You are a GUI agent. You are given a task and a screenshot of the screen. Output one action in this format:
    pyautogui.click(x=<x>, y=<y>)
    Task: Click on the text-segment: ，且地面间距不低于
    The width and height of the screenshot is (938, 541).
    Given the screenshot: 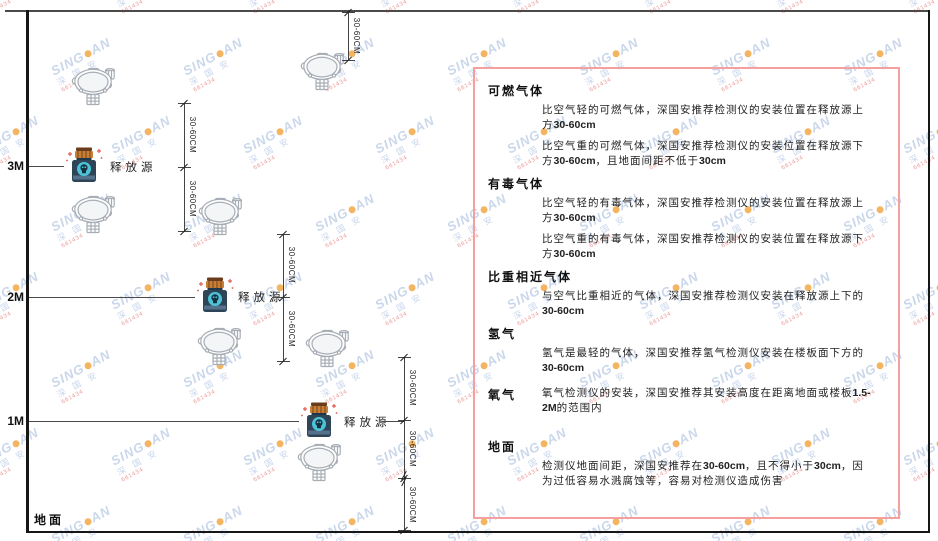 What is the action you would take?
    pyautogui.click(x=647, y=161)
    